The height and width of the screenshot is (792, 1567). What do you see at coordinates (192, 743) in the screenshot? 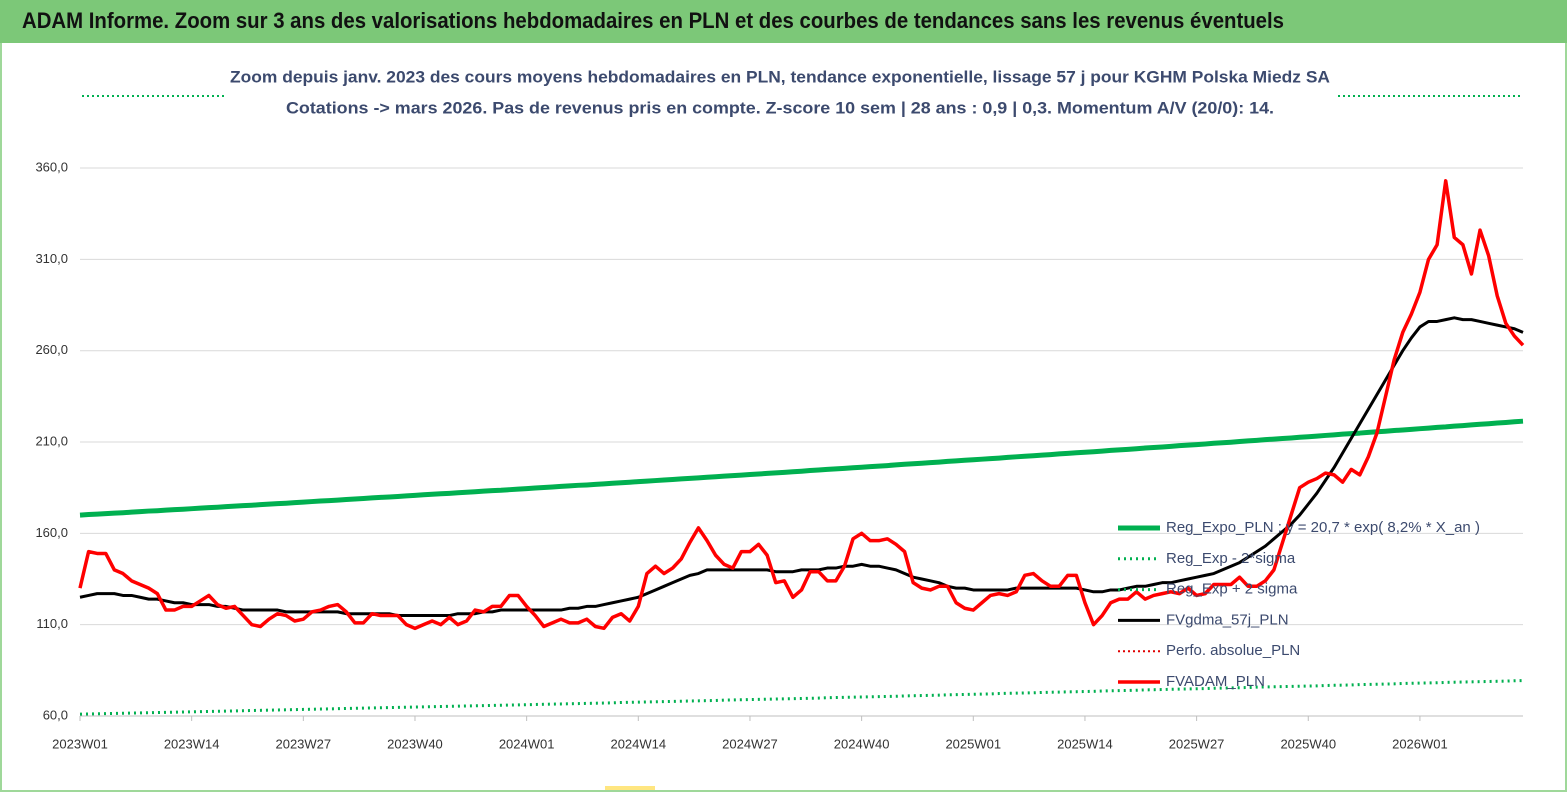
I see `x-tick-label: 2023W14` at bounding box center [192, 743].